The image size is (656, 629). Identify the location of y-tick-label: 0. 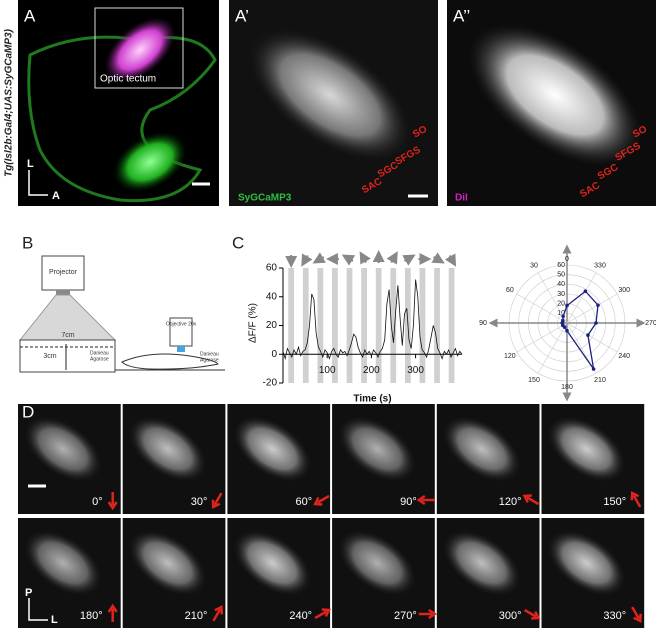
(274, 354).